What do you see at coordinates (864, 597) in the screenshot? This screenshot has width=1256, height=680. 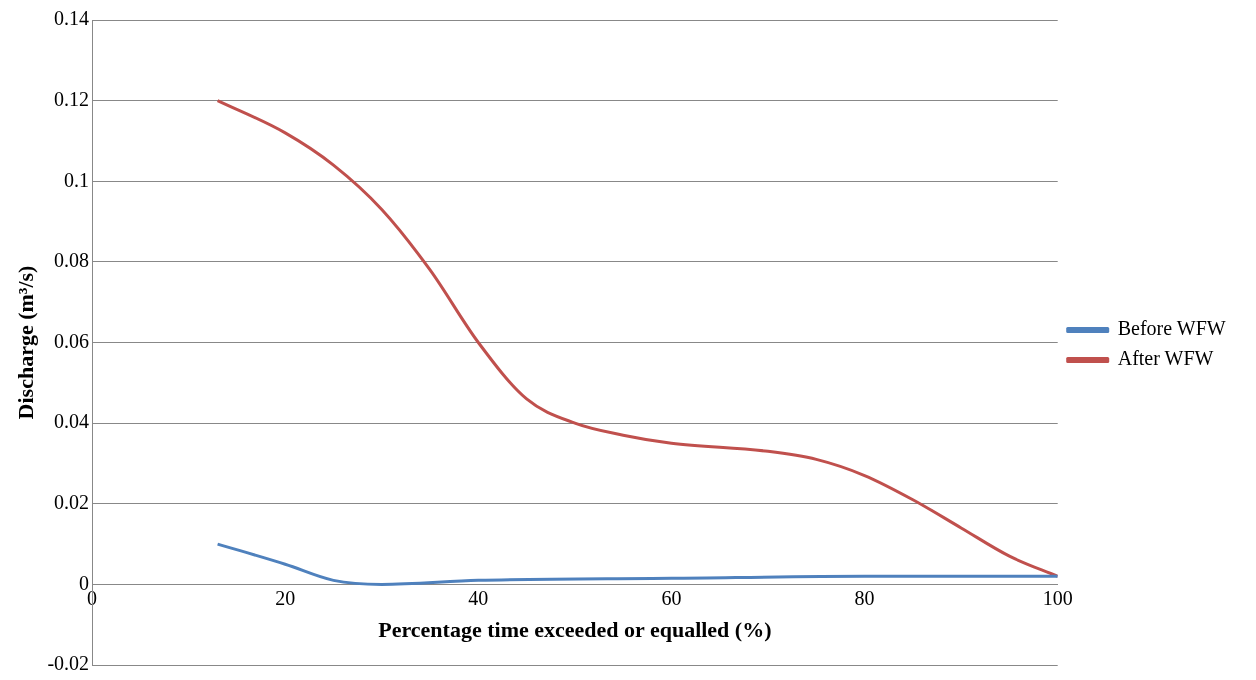 I see `x-tick-label: 80` at bounding box center [864, 597].